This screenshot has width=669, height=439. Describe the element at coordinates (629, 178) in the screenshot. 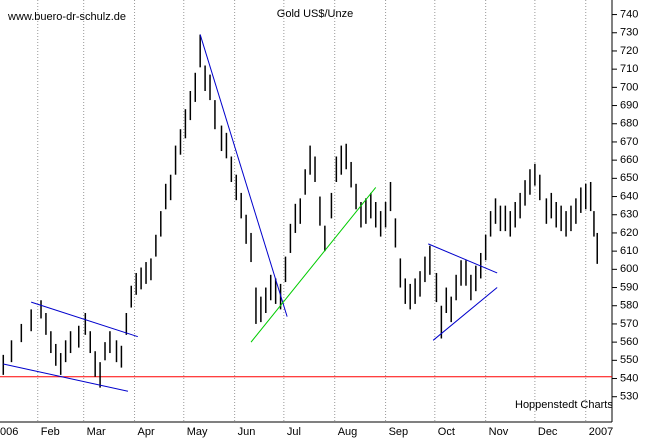

I see `y-tick-label: 650` at that location.